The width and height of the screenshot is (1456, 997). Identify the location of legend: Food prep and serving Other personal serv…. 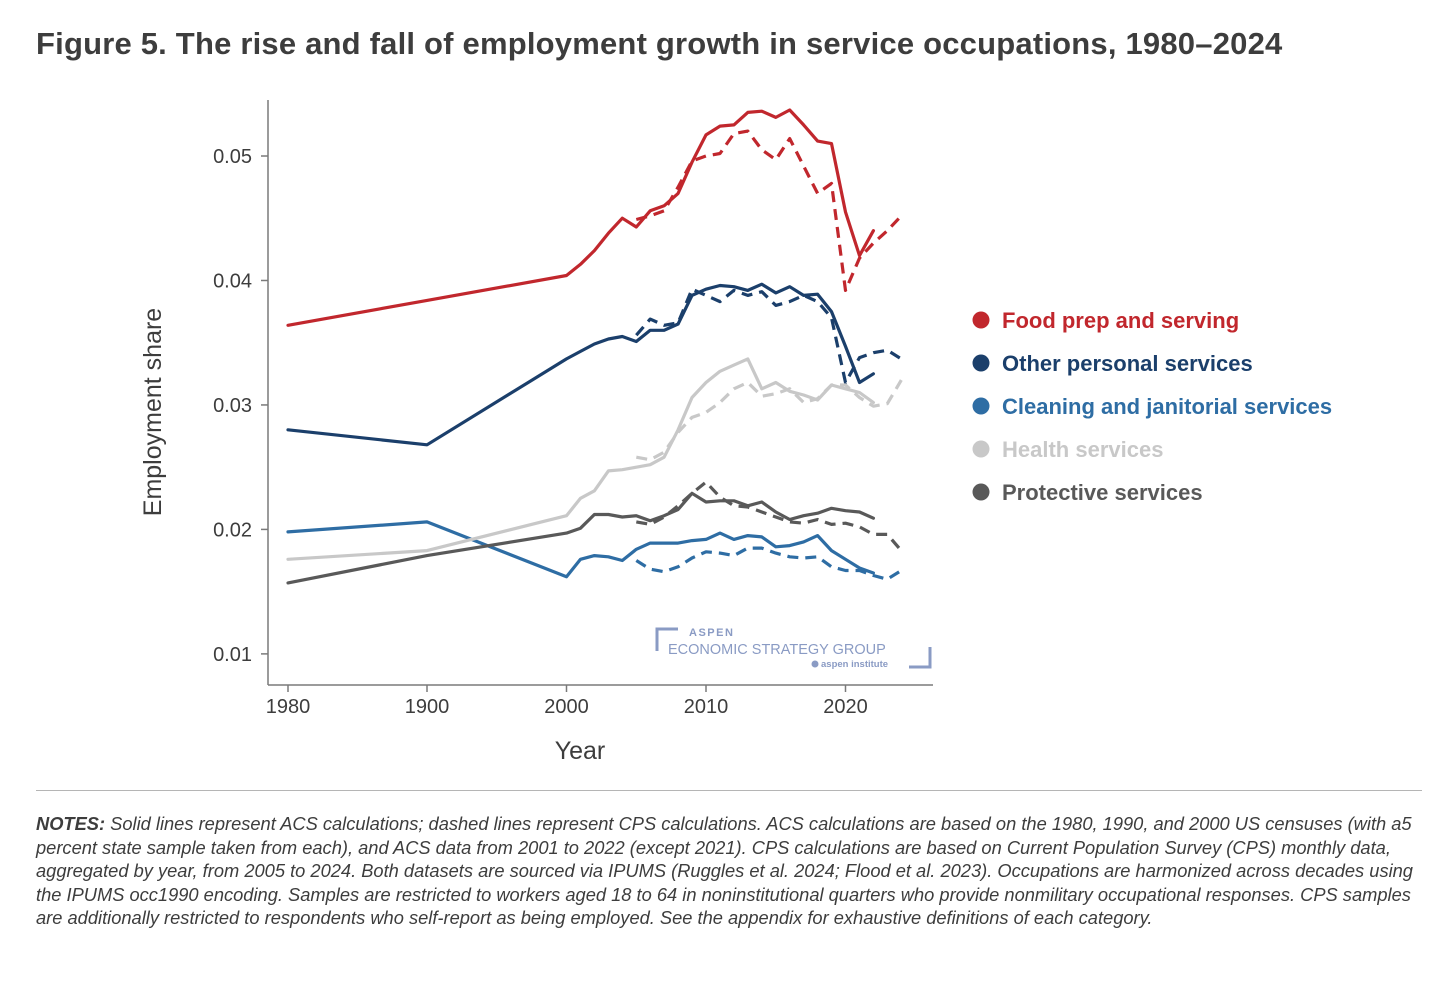
(1152, 406).